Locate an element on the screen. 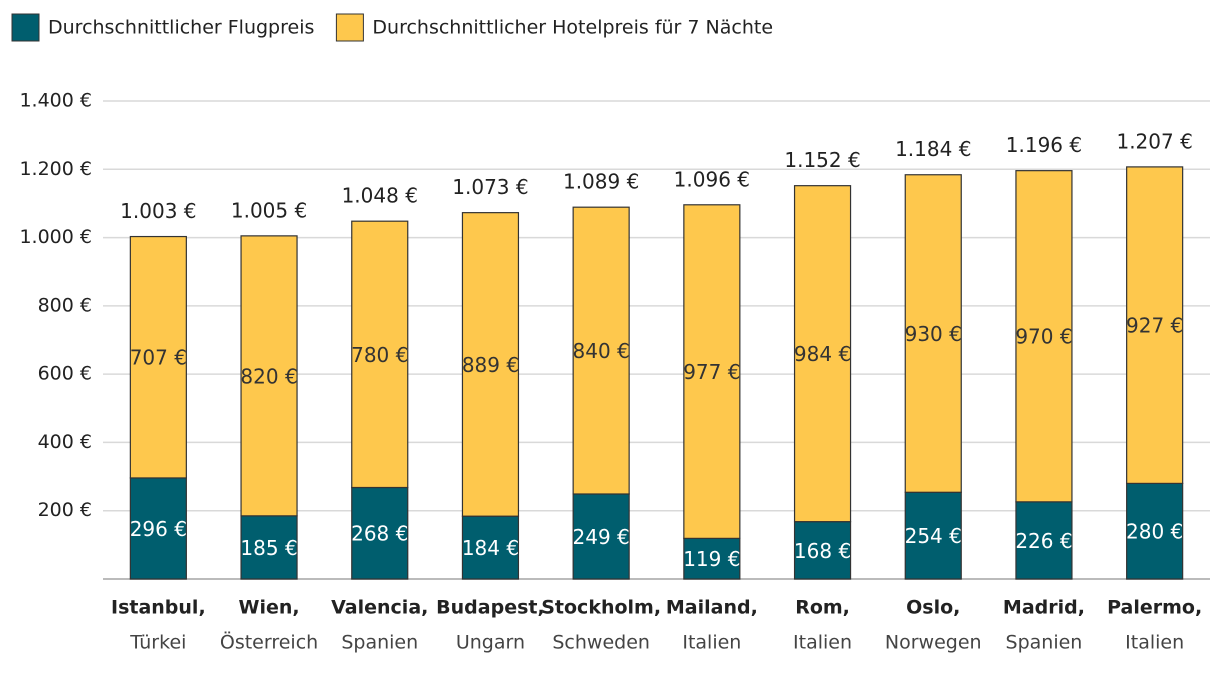 This screenshot has height=684, width=1220. value-label: 977 € is located at coordinates (711, 372).